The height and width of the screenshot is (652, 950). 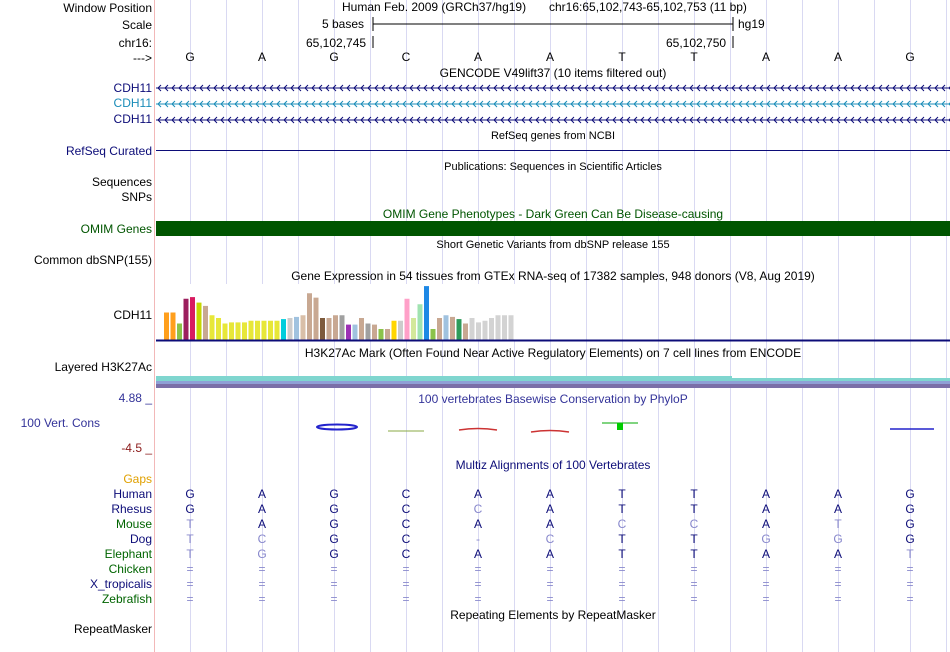 I want to click on gencode-item-label-3: CDH11, so click(x=132, y=119).